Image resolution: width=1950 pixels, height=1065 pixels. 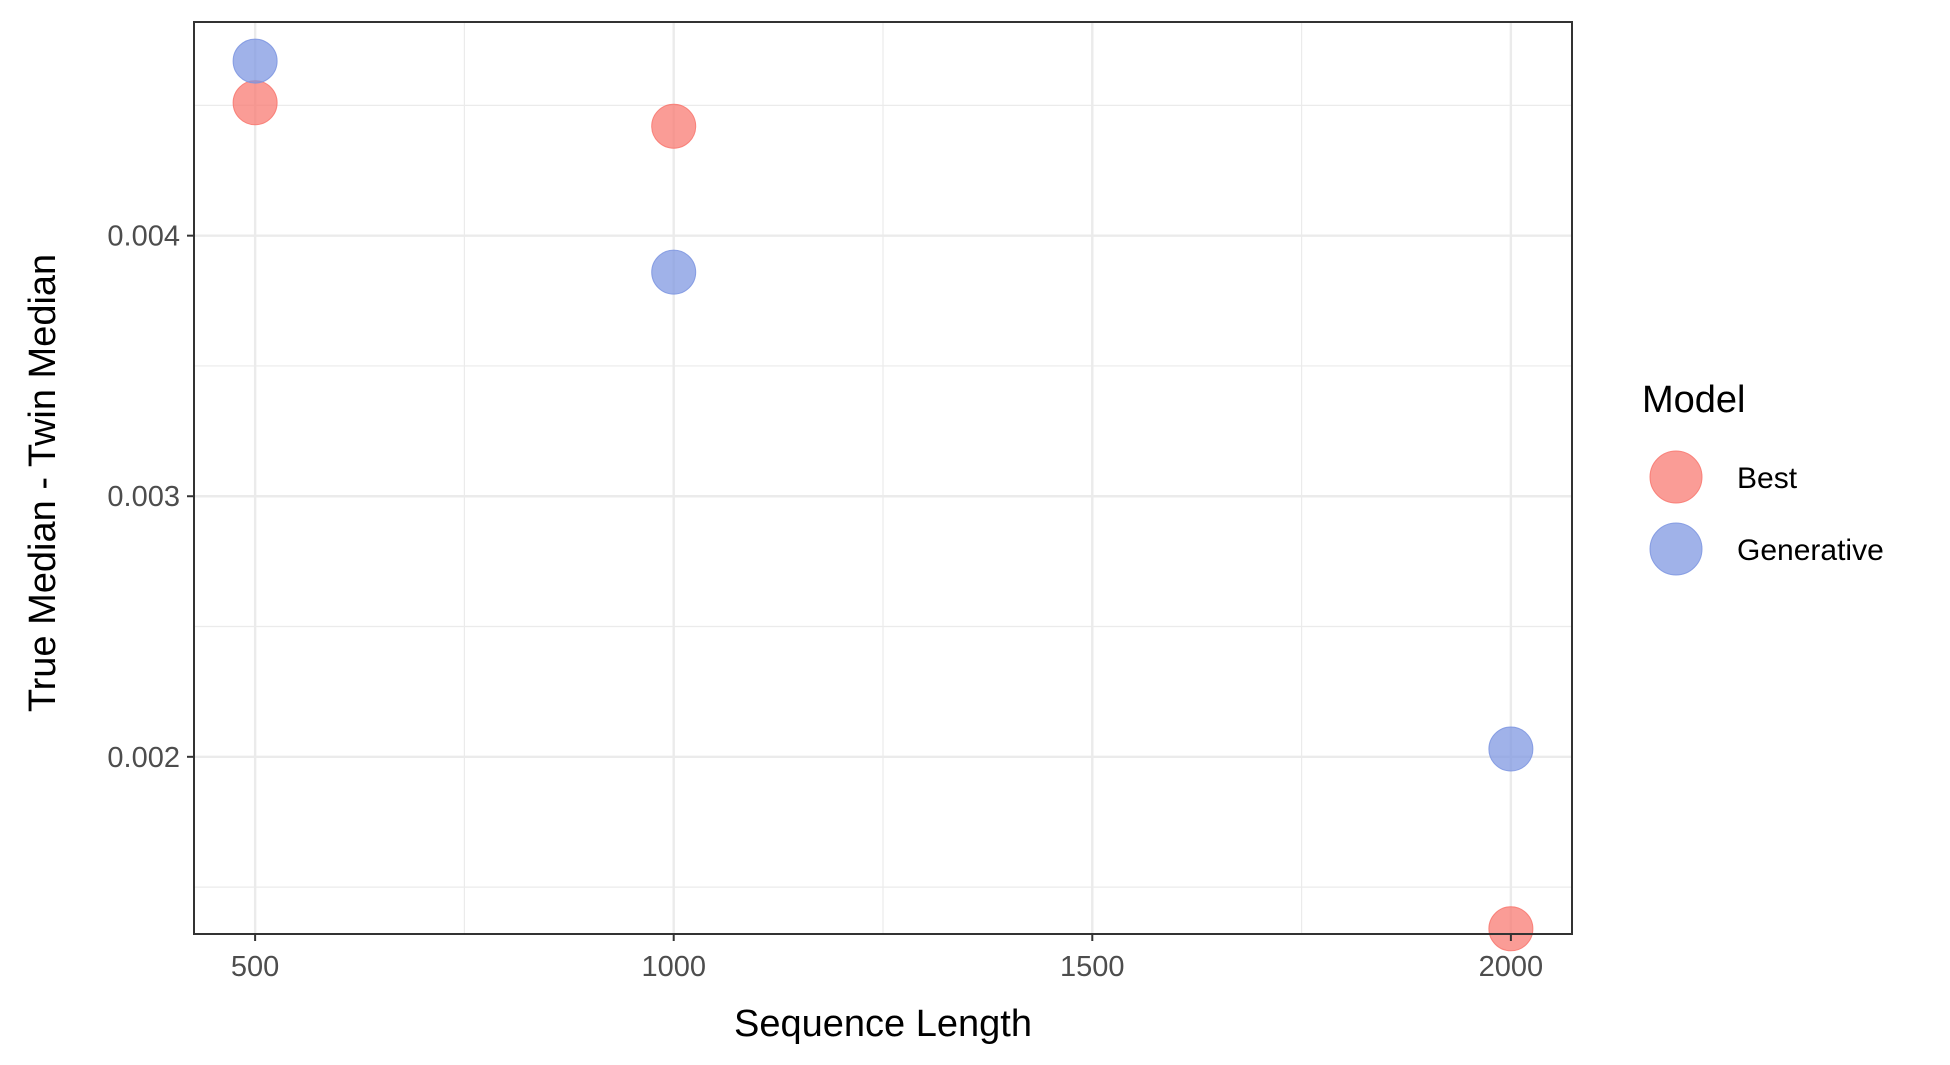 I want to click on legend-title: Model, so click(x=1694, y=400).